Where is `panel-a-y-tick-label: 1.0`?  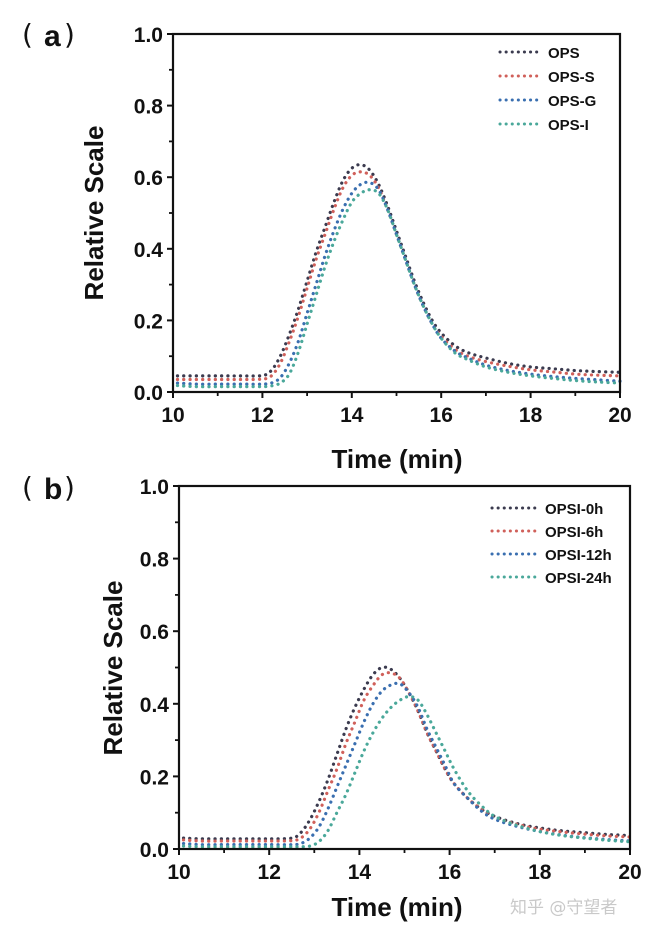
panel-a-y-tick-label: 1.0 is located at coordinates (148, 35).